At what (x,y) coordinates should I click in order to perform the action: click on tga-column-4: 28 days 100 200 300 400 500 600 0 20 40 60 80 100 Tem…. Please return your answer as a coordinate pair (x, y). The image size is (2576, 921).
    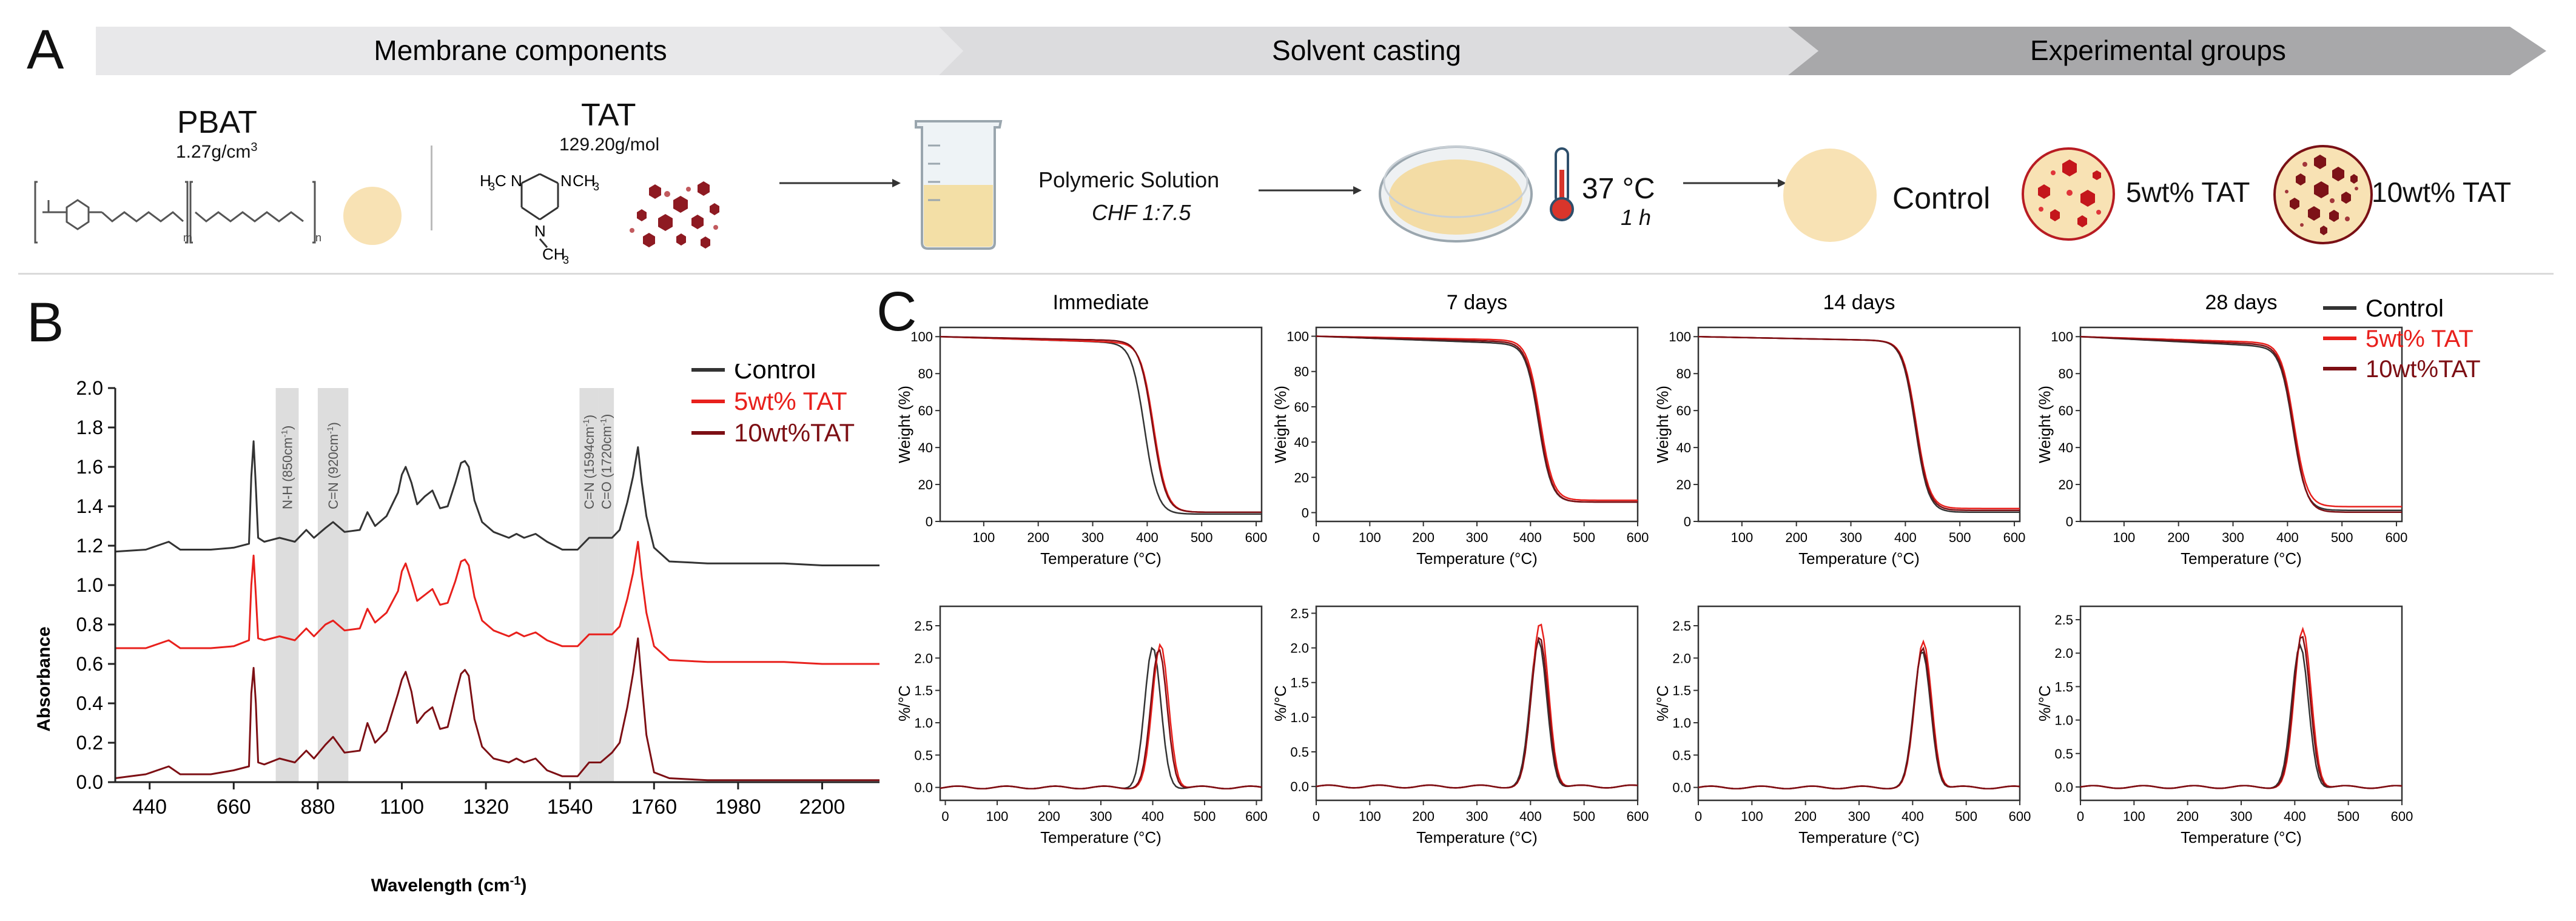
    Looking at the image, I should click on (2225, 569).